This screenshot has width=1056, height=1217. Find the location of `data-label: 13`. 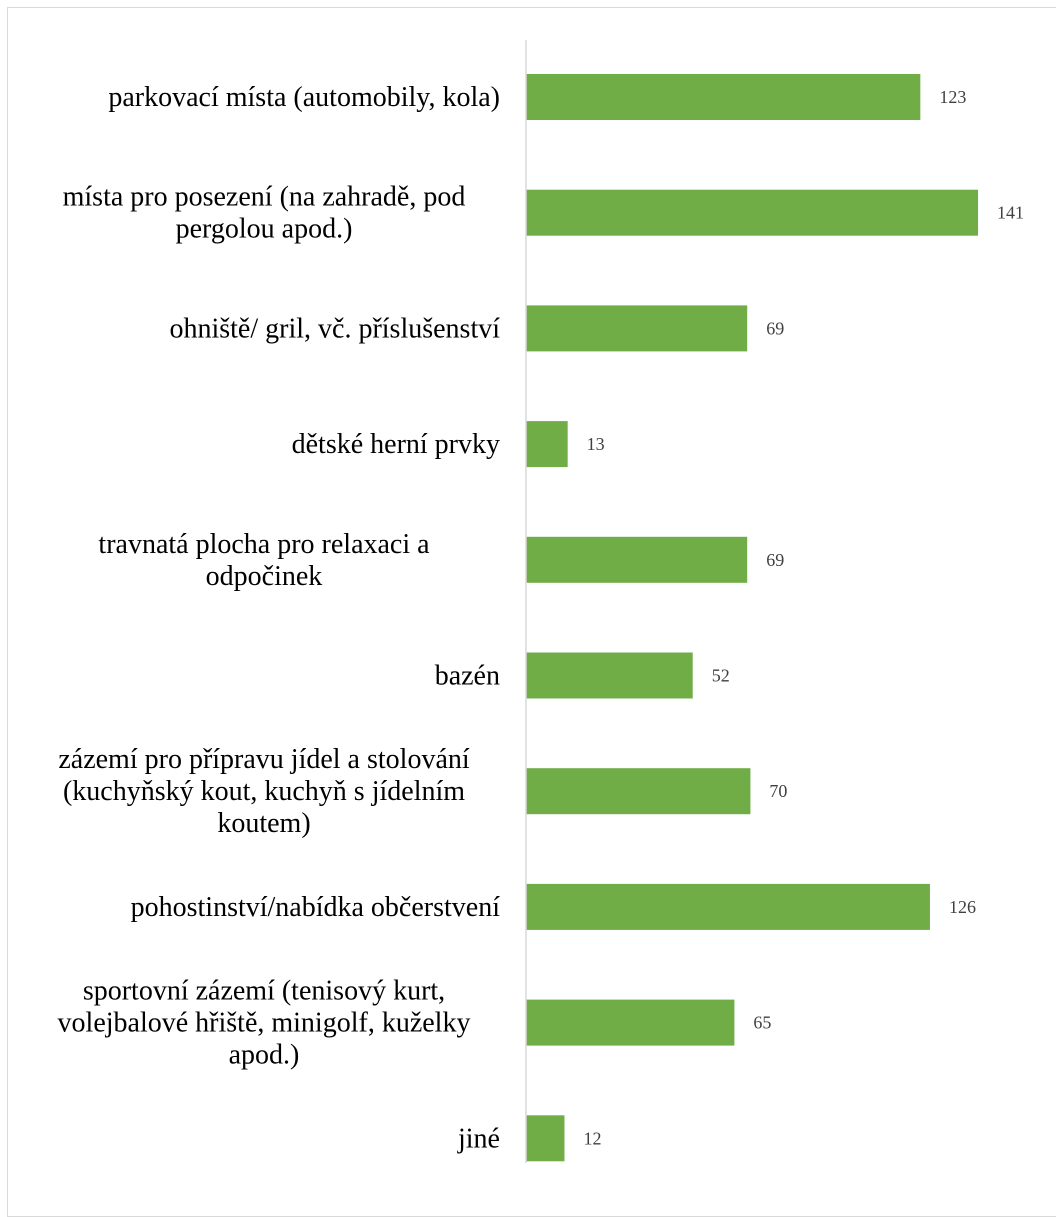

data-label: 13 is located at coordinates (596, 444).